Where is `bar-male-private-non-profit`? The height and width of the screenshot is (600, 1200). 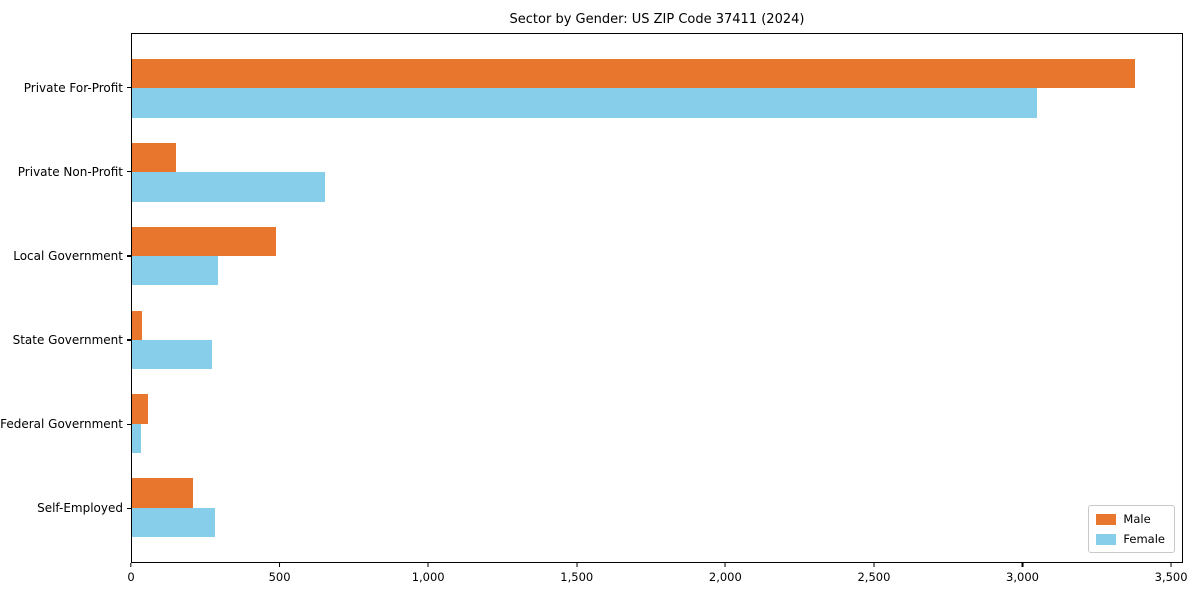
bar-male-private-non-profit is located at coordinates (154, 157).